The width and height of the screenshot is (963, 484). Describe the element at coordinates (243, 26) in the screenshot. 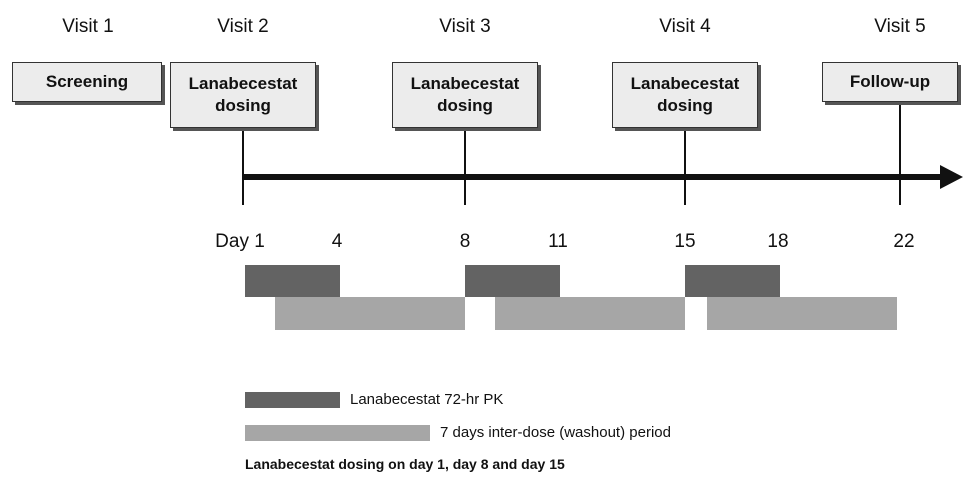

I see `visit-label: Visit 2` at that location.